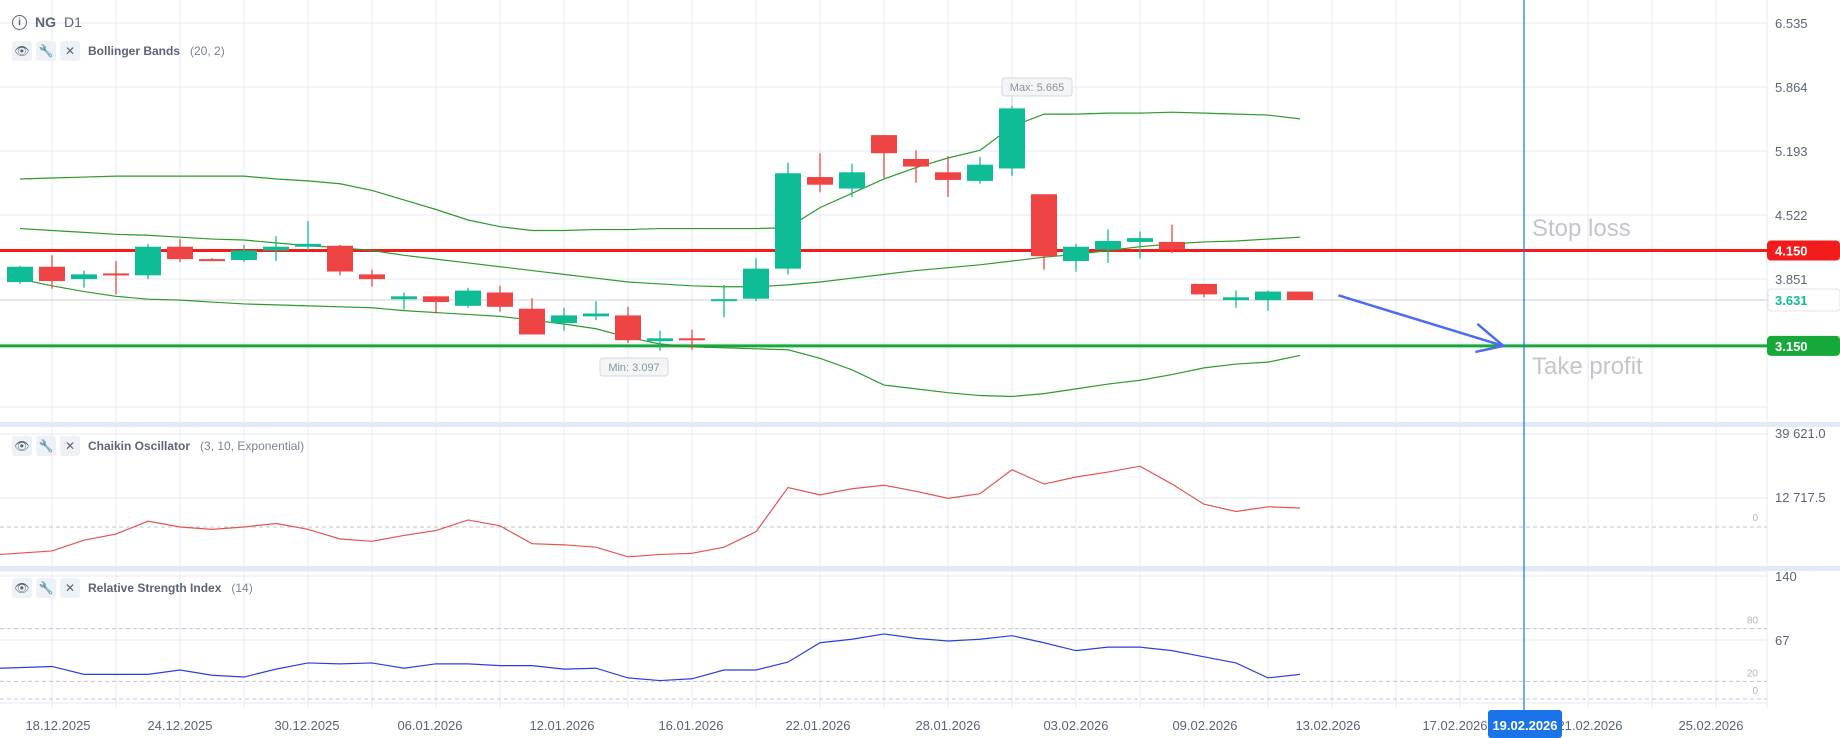 Image resolution: width=1840 pixels, height=738 pixels. Describe the element at coordinates (73, 22) in the screenshot. I see `timeframe: D1` at that location.